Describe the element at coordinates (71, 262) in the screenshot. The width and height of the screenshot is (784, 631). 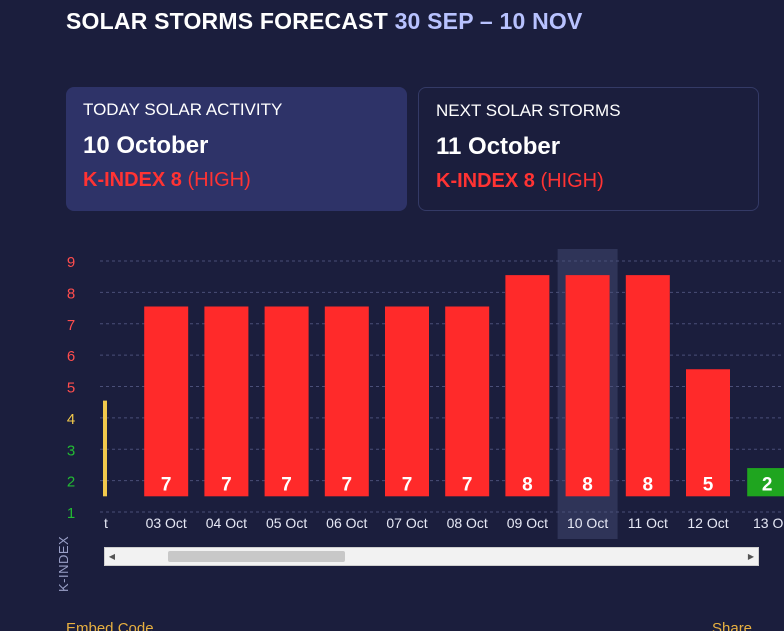
I see `y-tick-label: 9` at that location.